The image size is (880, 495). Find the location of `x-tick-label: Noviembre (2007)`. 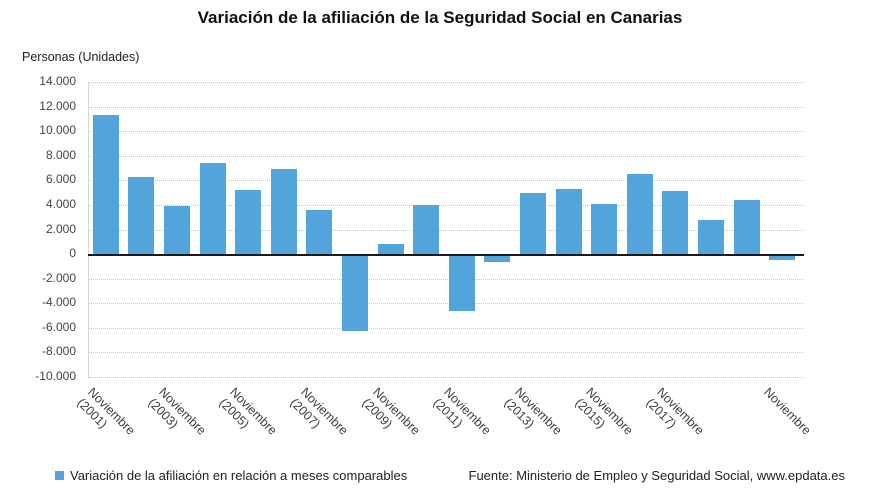

x-tick-label: Noviembre (2007) is located at coordinates (319, 411).